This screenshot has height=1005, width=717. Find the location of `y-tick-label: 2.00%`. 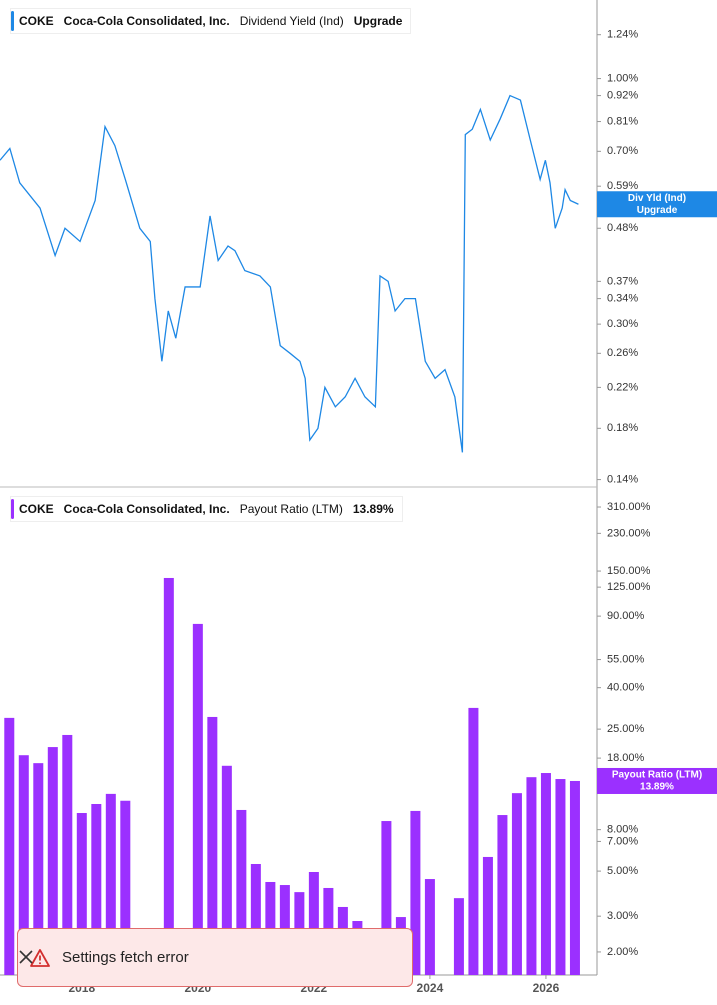

y-tick-label: 2.00% is located at coordinates (622, 952).